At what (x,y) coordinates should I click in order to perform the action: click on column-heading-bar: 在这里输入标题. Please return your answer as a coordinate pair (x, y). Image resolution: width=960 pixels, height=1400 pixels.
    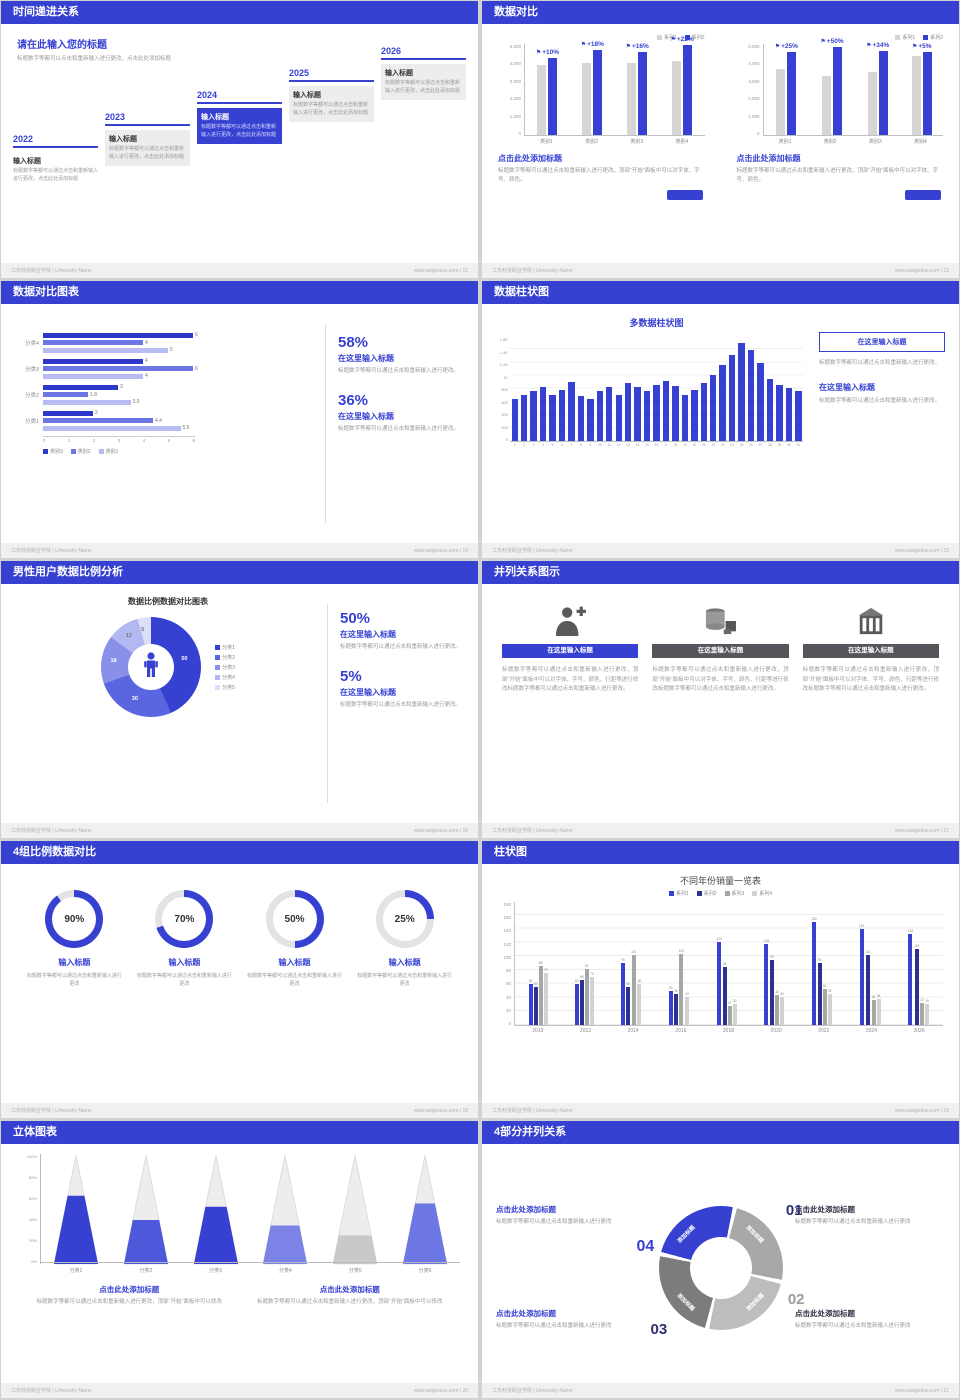
    Looking at the image, I should click on (570, 651).